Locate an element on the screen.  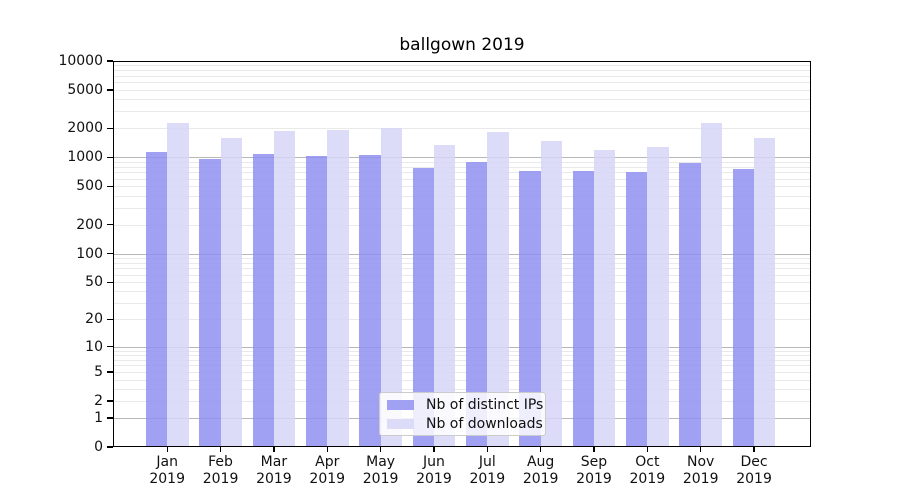
x-tick-label-jun: Jun 2019 is located at coordinates (434, 470).